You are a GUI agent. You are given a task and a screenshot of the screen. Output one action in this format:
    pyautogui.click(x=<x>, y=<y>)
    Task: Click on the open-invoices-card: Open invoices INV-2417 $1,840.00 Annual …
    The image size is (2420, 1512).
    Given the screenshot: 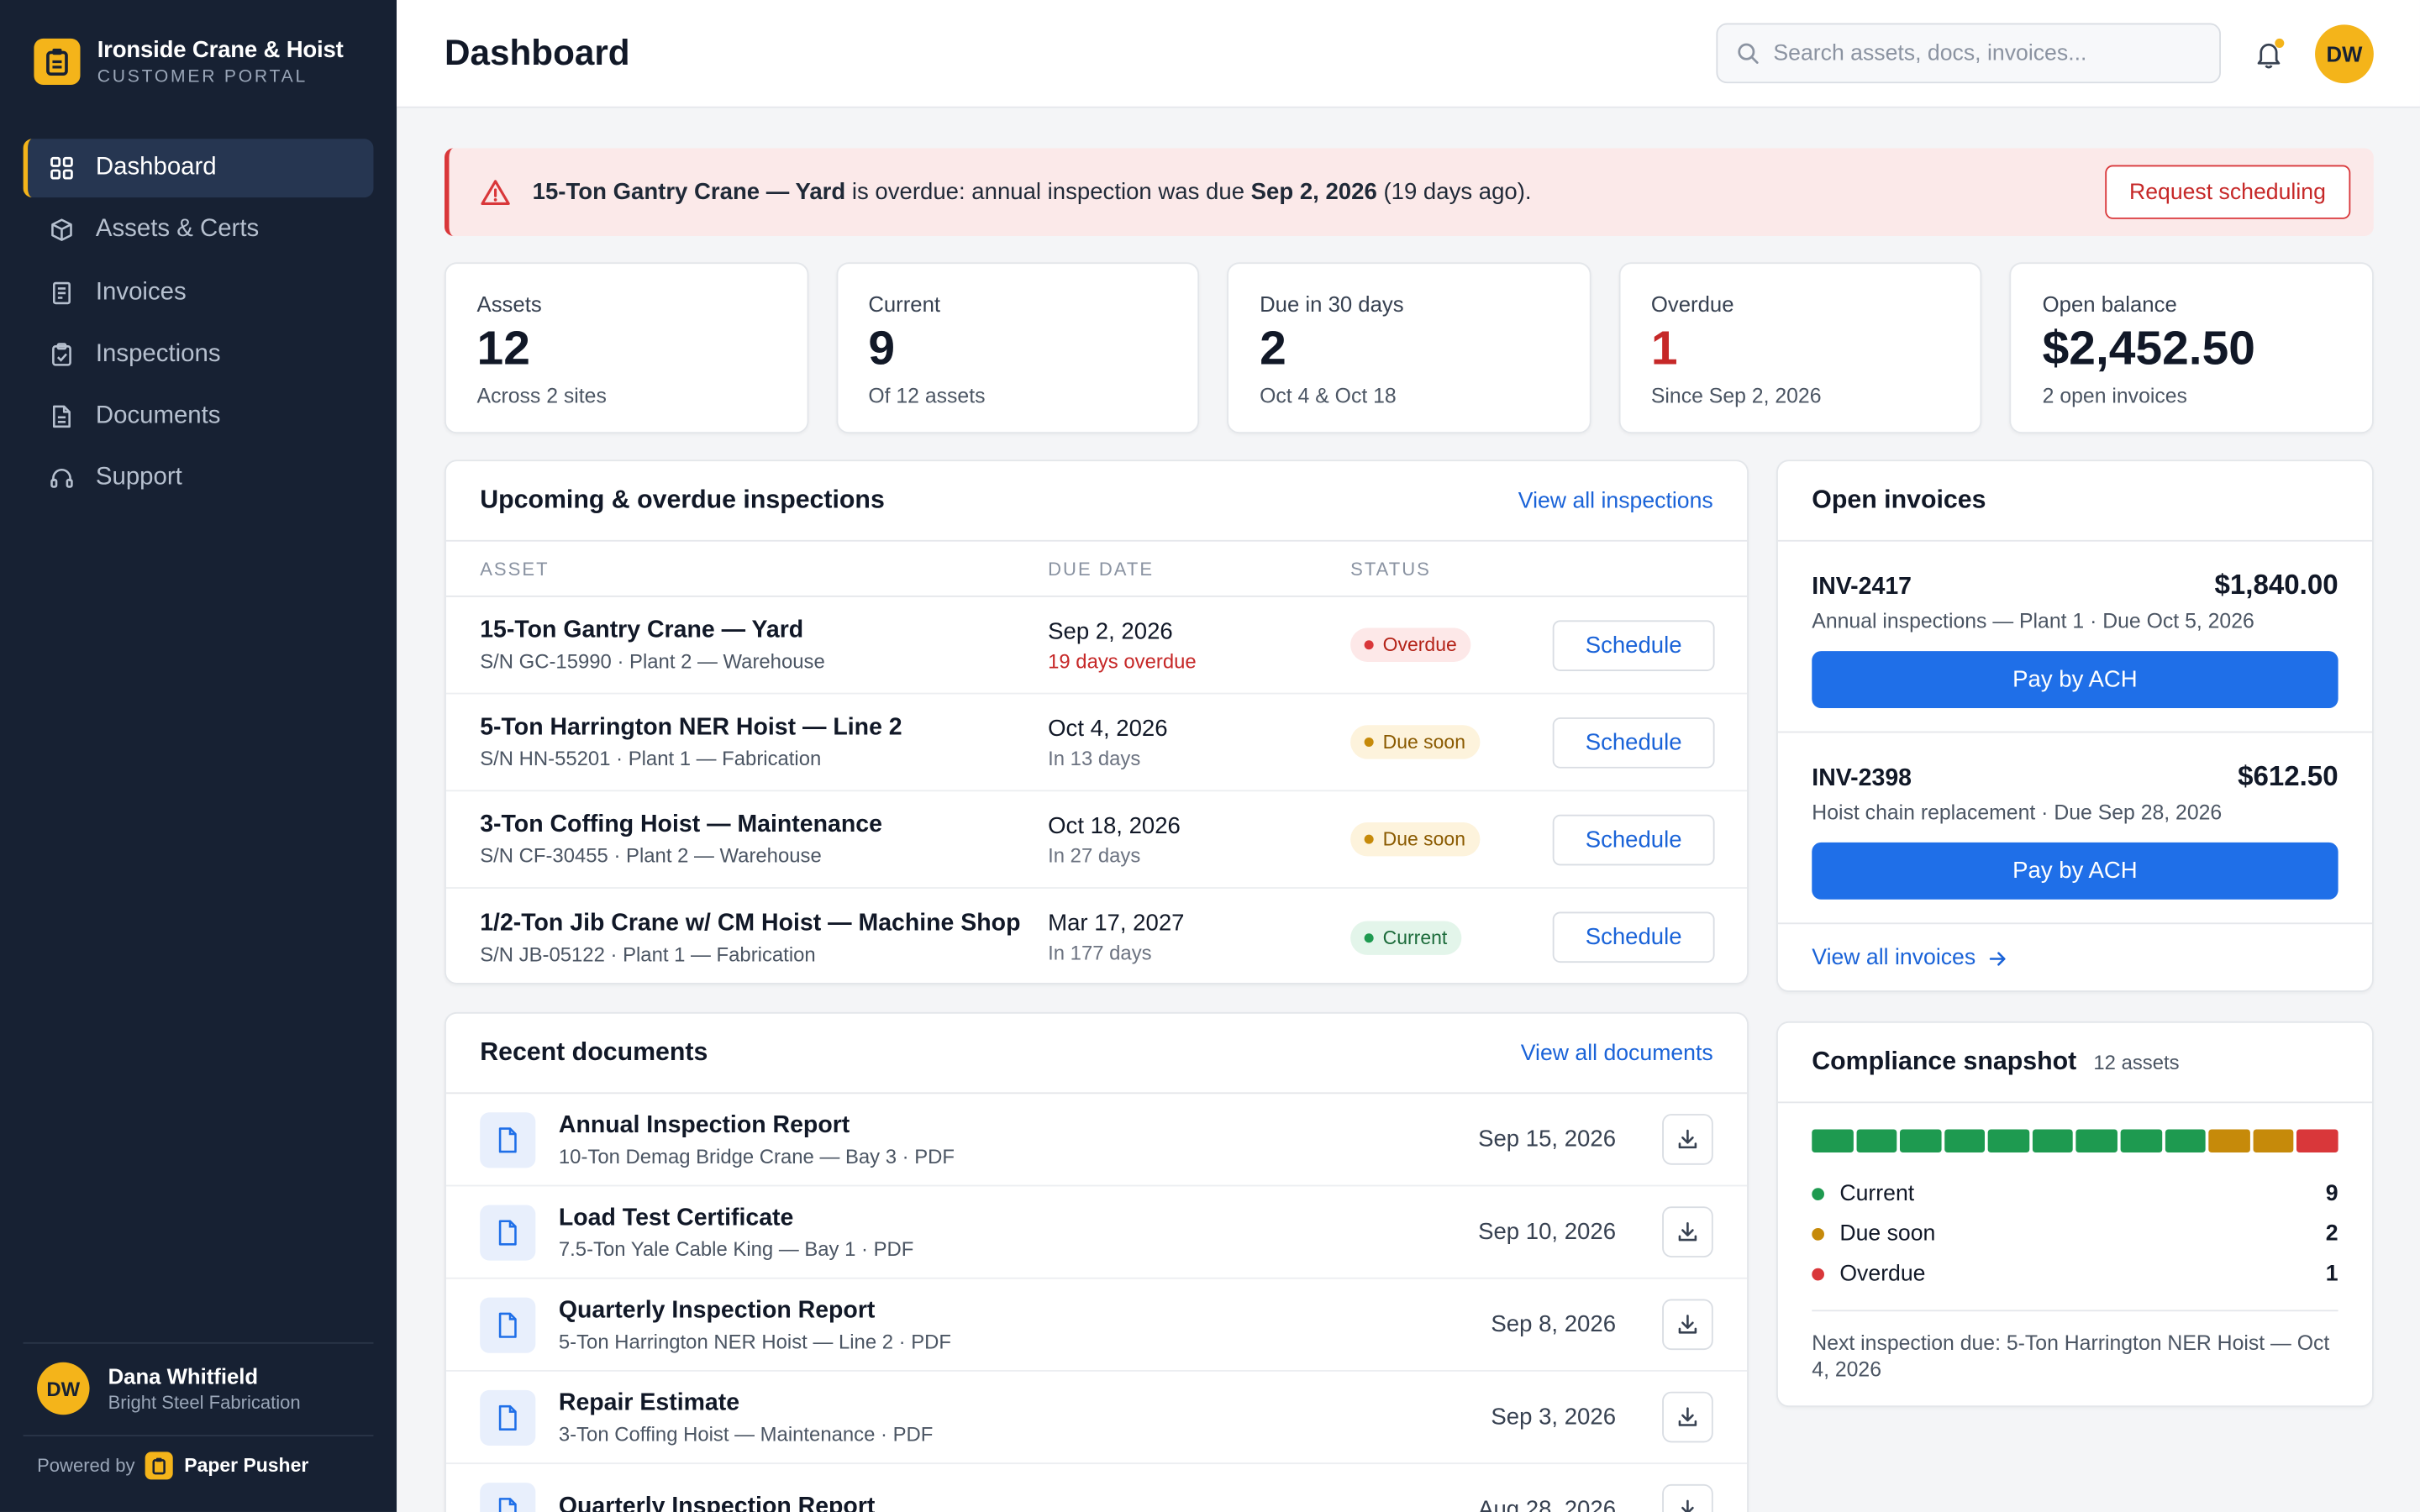 What is the action you would take?
    pyautogui.click(x=2075, y=725)
    